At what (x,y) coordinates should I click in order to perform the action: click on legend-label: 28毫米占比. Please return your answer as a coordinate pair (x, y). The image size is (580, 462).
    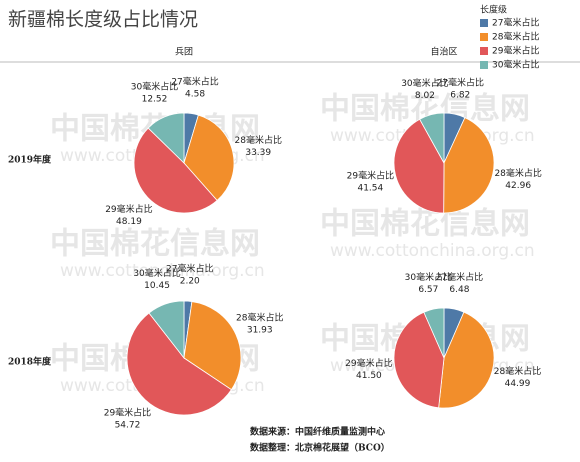
    Looking at the image, I should click on (515, 37).